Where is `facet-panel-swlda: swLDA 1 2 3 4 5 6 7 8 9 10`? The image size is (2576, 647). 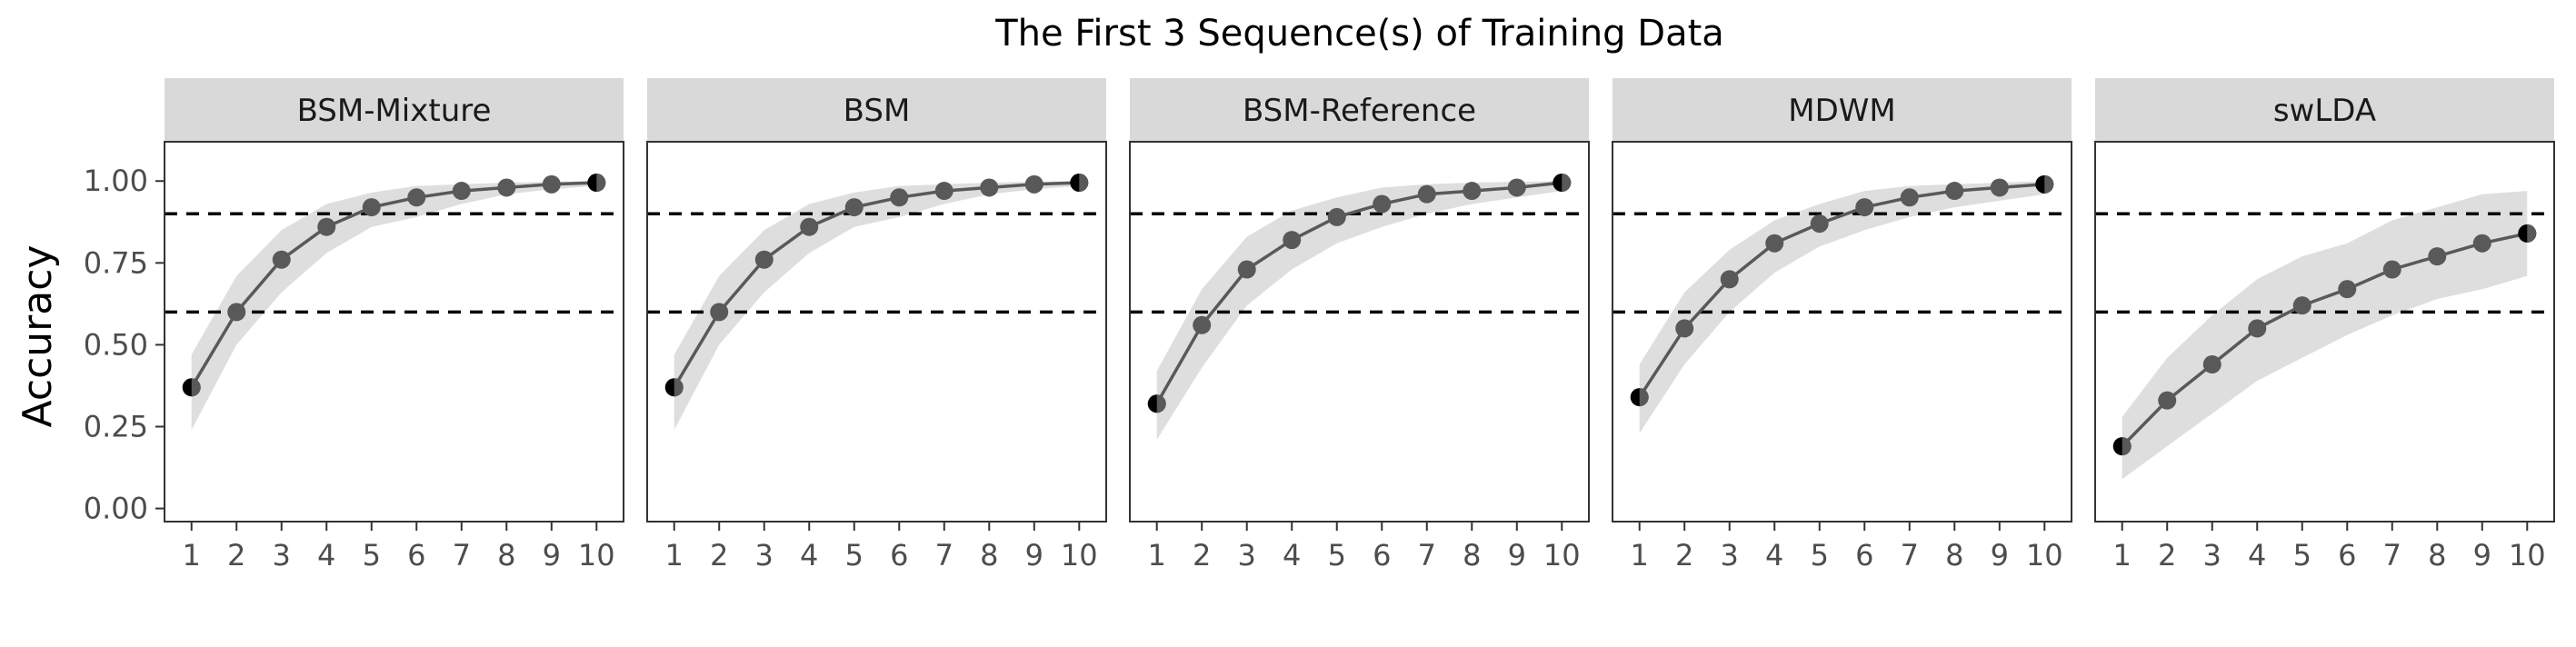 facet-panel-swlda: swLDA 1 2 3 4 5 6 7 8 9 10 is located at coordinates (2324, 325).